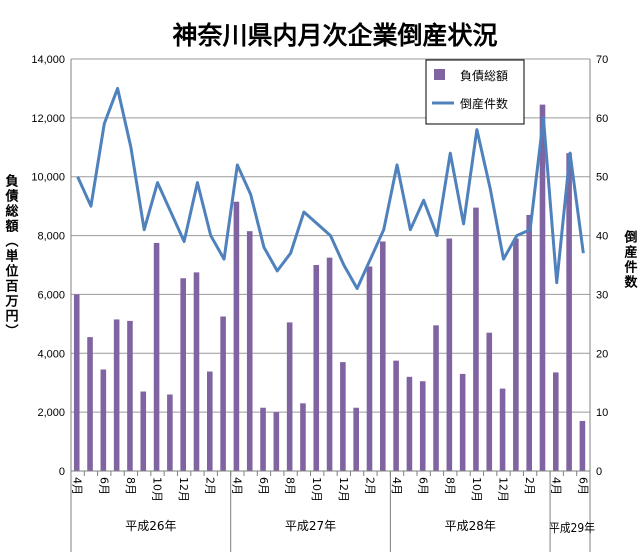 The height and width of the screenshot is (558, 640). What do you see at coordinates (11, 256) in the screenshot?
I see `left-axis-title: 負債総額（単位百万円）` at bounding box center [11, 256].